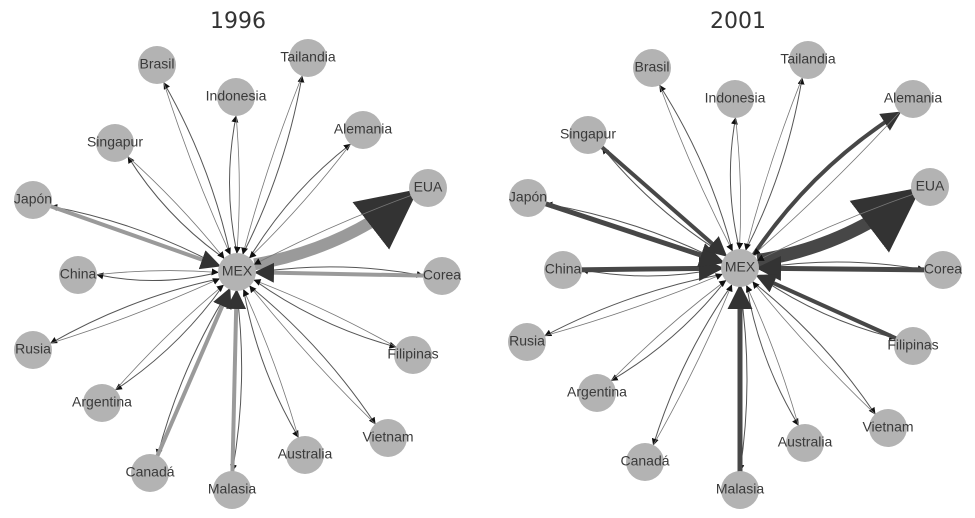 The image size is (975, 518). I want to click on node-label: Canadá, so click(149, 472).